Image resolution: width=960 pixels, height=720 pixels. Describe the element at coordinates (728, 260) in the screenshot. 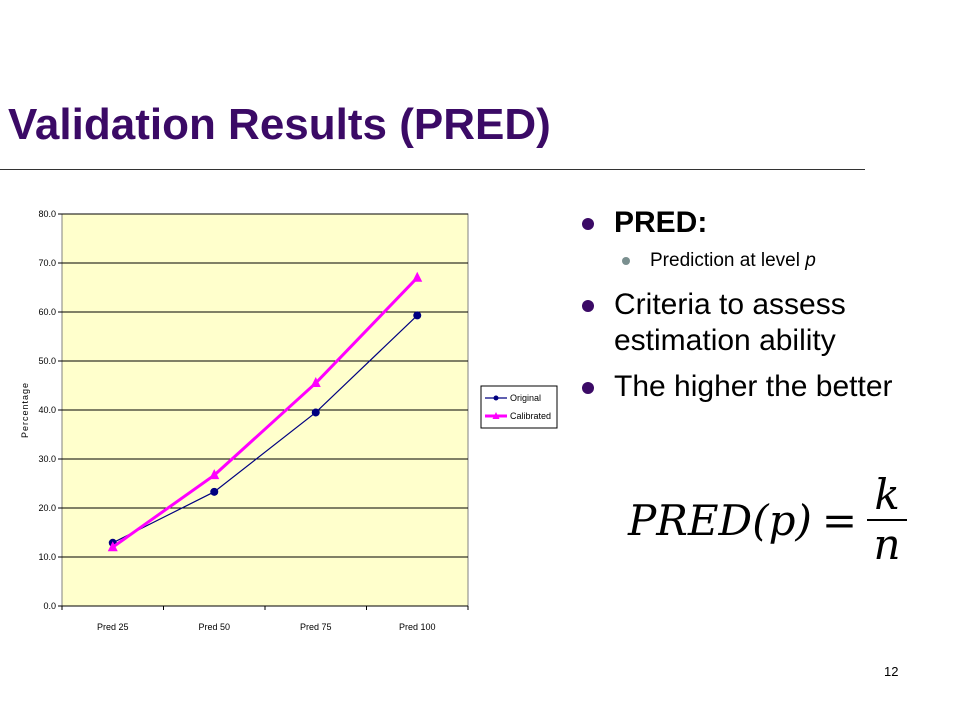

I see `sub-bullet-text: Prediction at level` at that location.